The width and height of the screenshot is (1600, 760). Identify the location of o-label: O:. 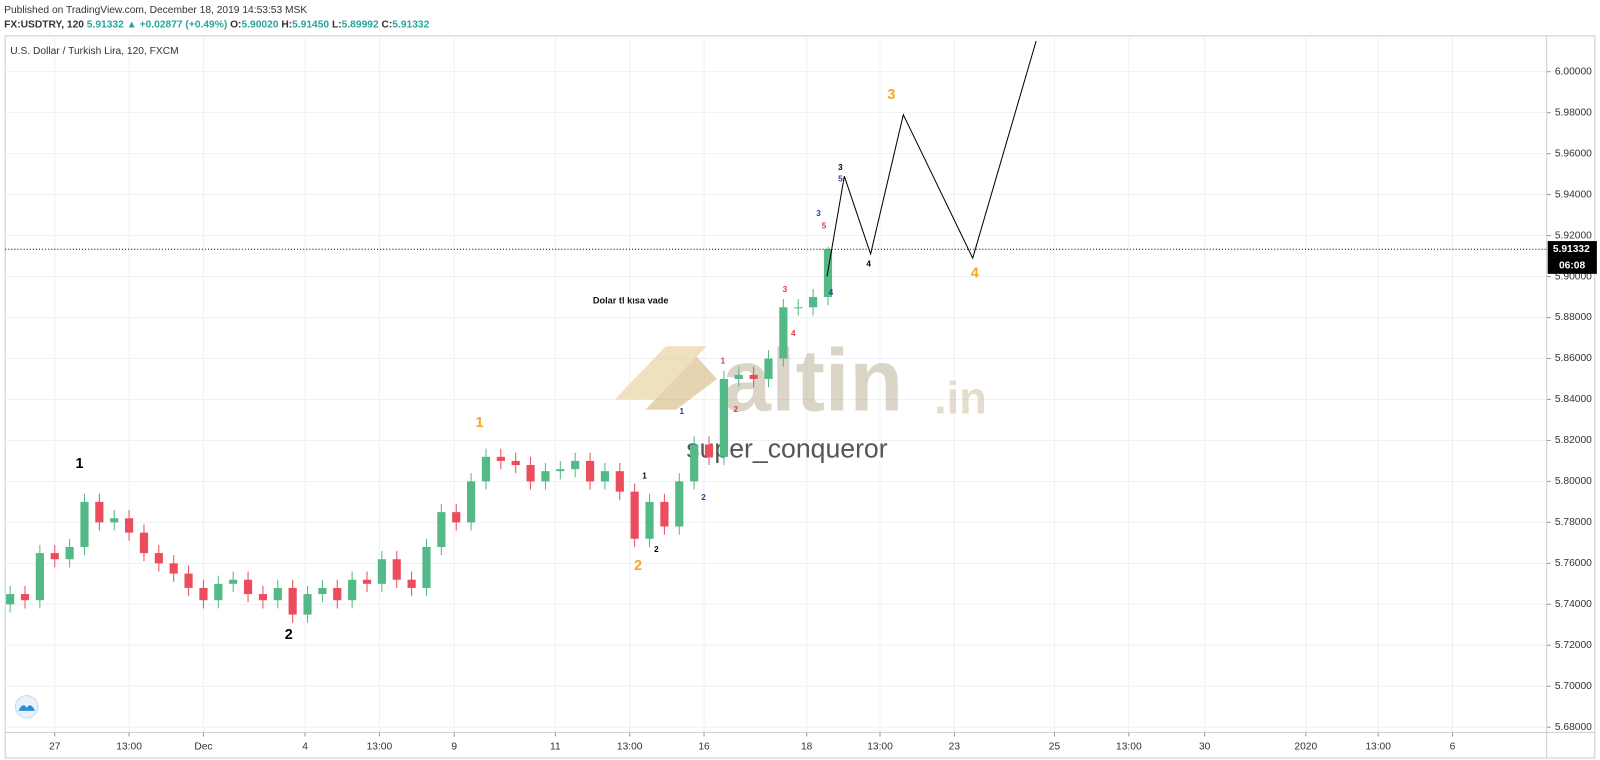
(235, 24).